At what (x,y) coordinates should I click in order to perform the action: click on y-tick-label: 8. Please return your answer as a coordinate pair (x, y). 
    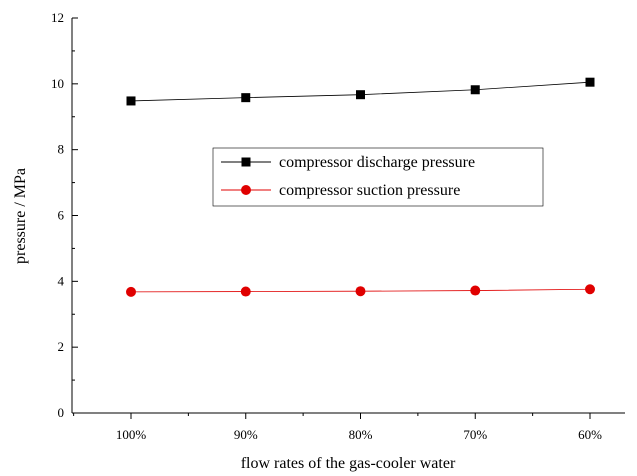
    Looking at the image, I should click on (61, 149).